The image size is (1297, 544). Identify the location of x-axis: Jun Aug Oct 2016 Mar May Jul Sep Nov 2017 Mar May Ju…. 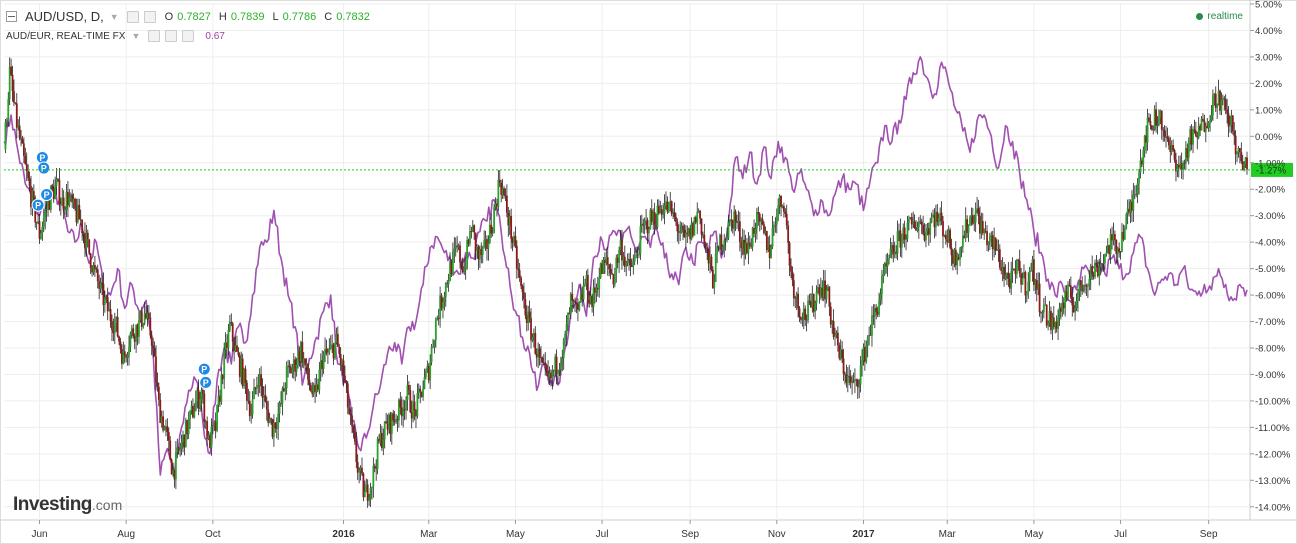
(624, 530).